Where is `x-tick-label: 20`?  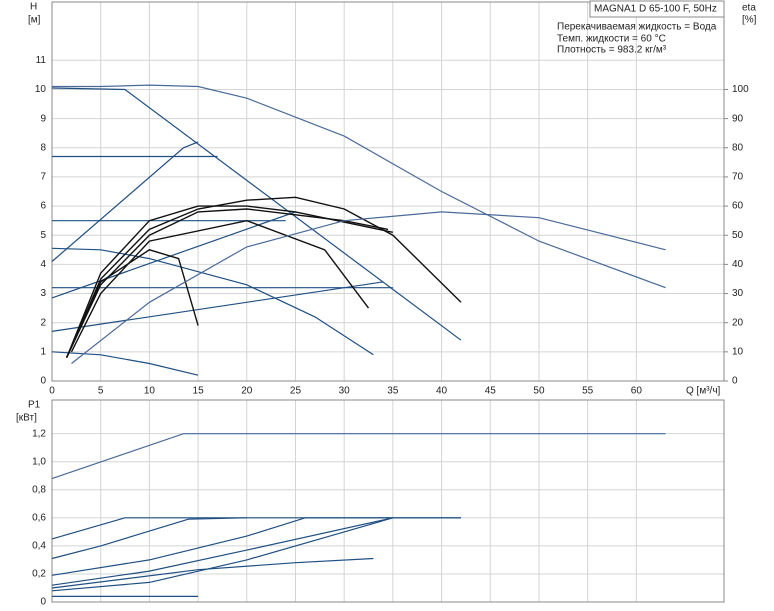
x-tick-label: 20 is located at coordinates (247, 391).